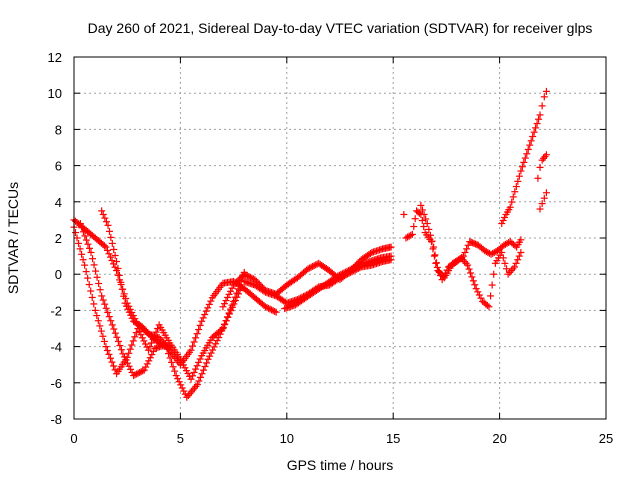 This screenshot has height=480, width=640. What do you see at coordinates (55, 57) in the screenshot?
I see `y-tick-label: 12` at bounding box center [55, 57].